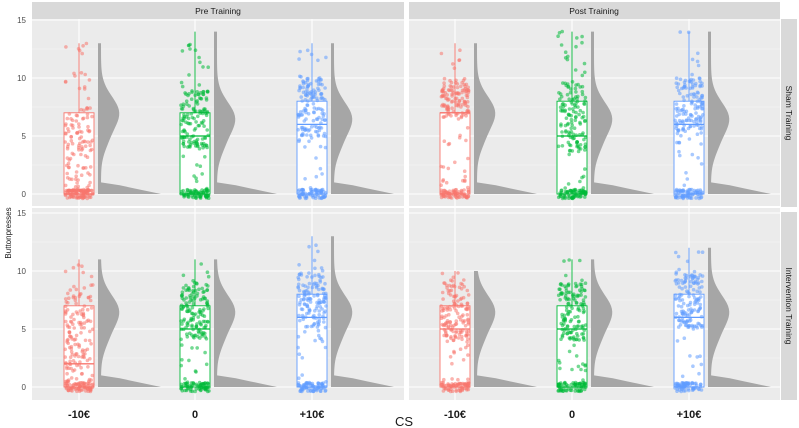  I want to click on facet-strip-pre, so click(218, 10).